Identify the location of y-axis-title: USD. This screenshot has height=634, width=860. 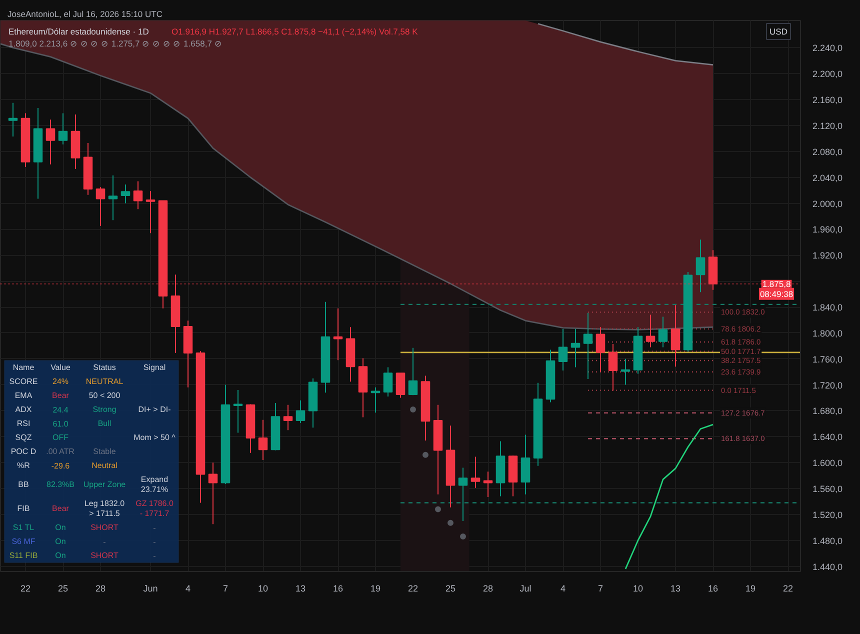
(779, 31).